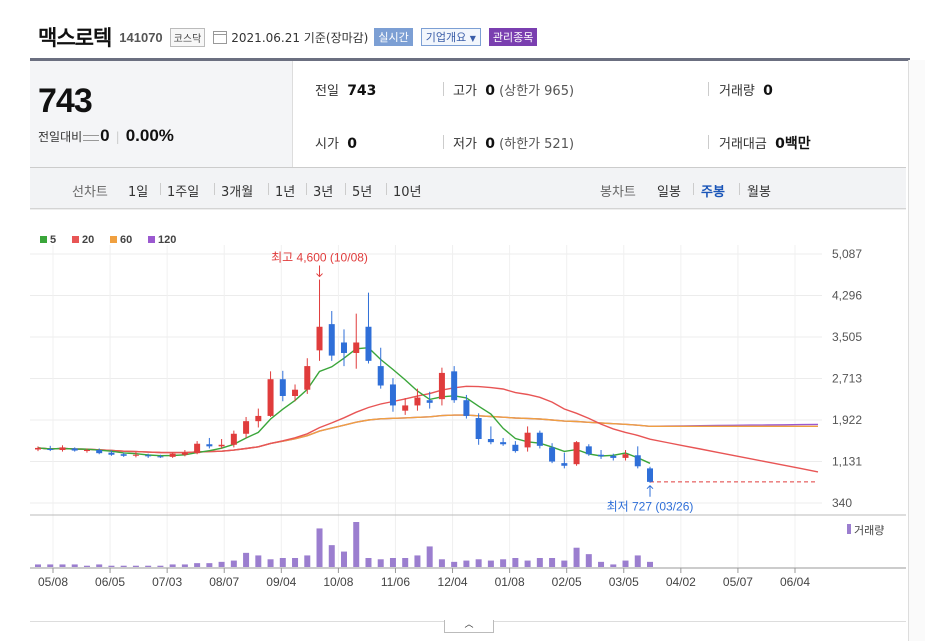 The width and height of the screenshot is (925, 641). What do you see at coordinates (338, 582) in the screenshot?
I see `x-tick-label: 10/08` at bounding box center [338, 582].